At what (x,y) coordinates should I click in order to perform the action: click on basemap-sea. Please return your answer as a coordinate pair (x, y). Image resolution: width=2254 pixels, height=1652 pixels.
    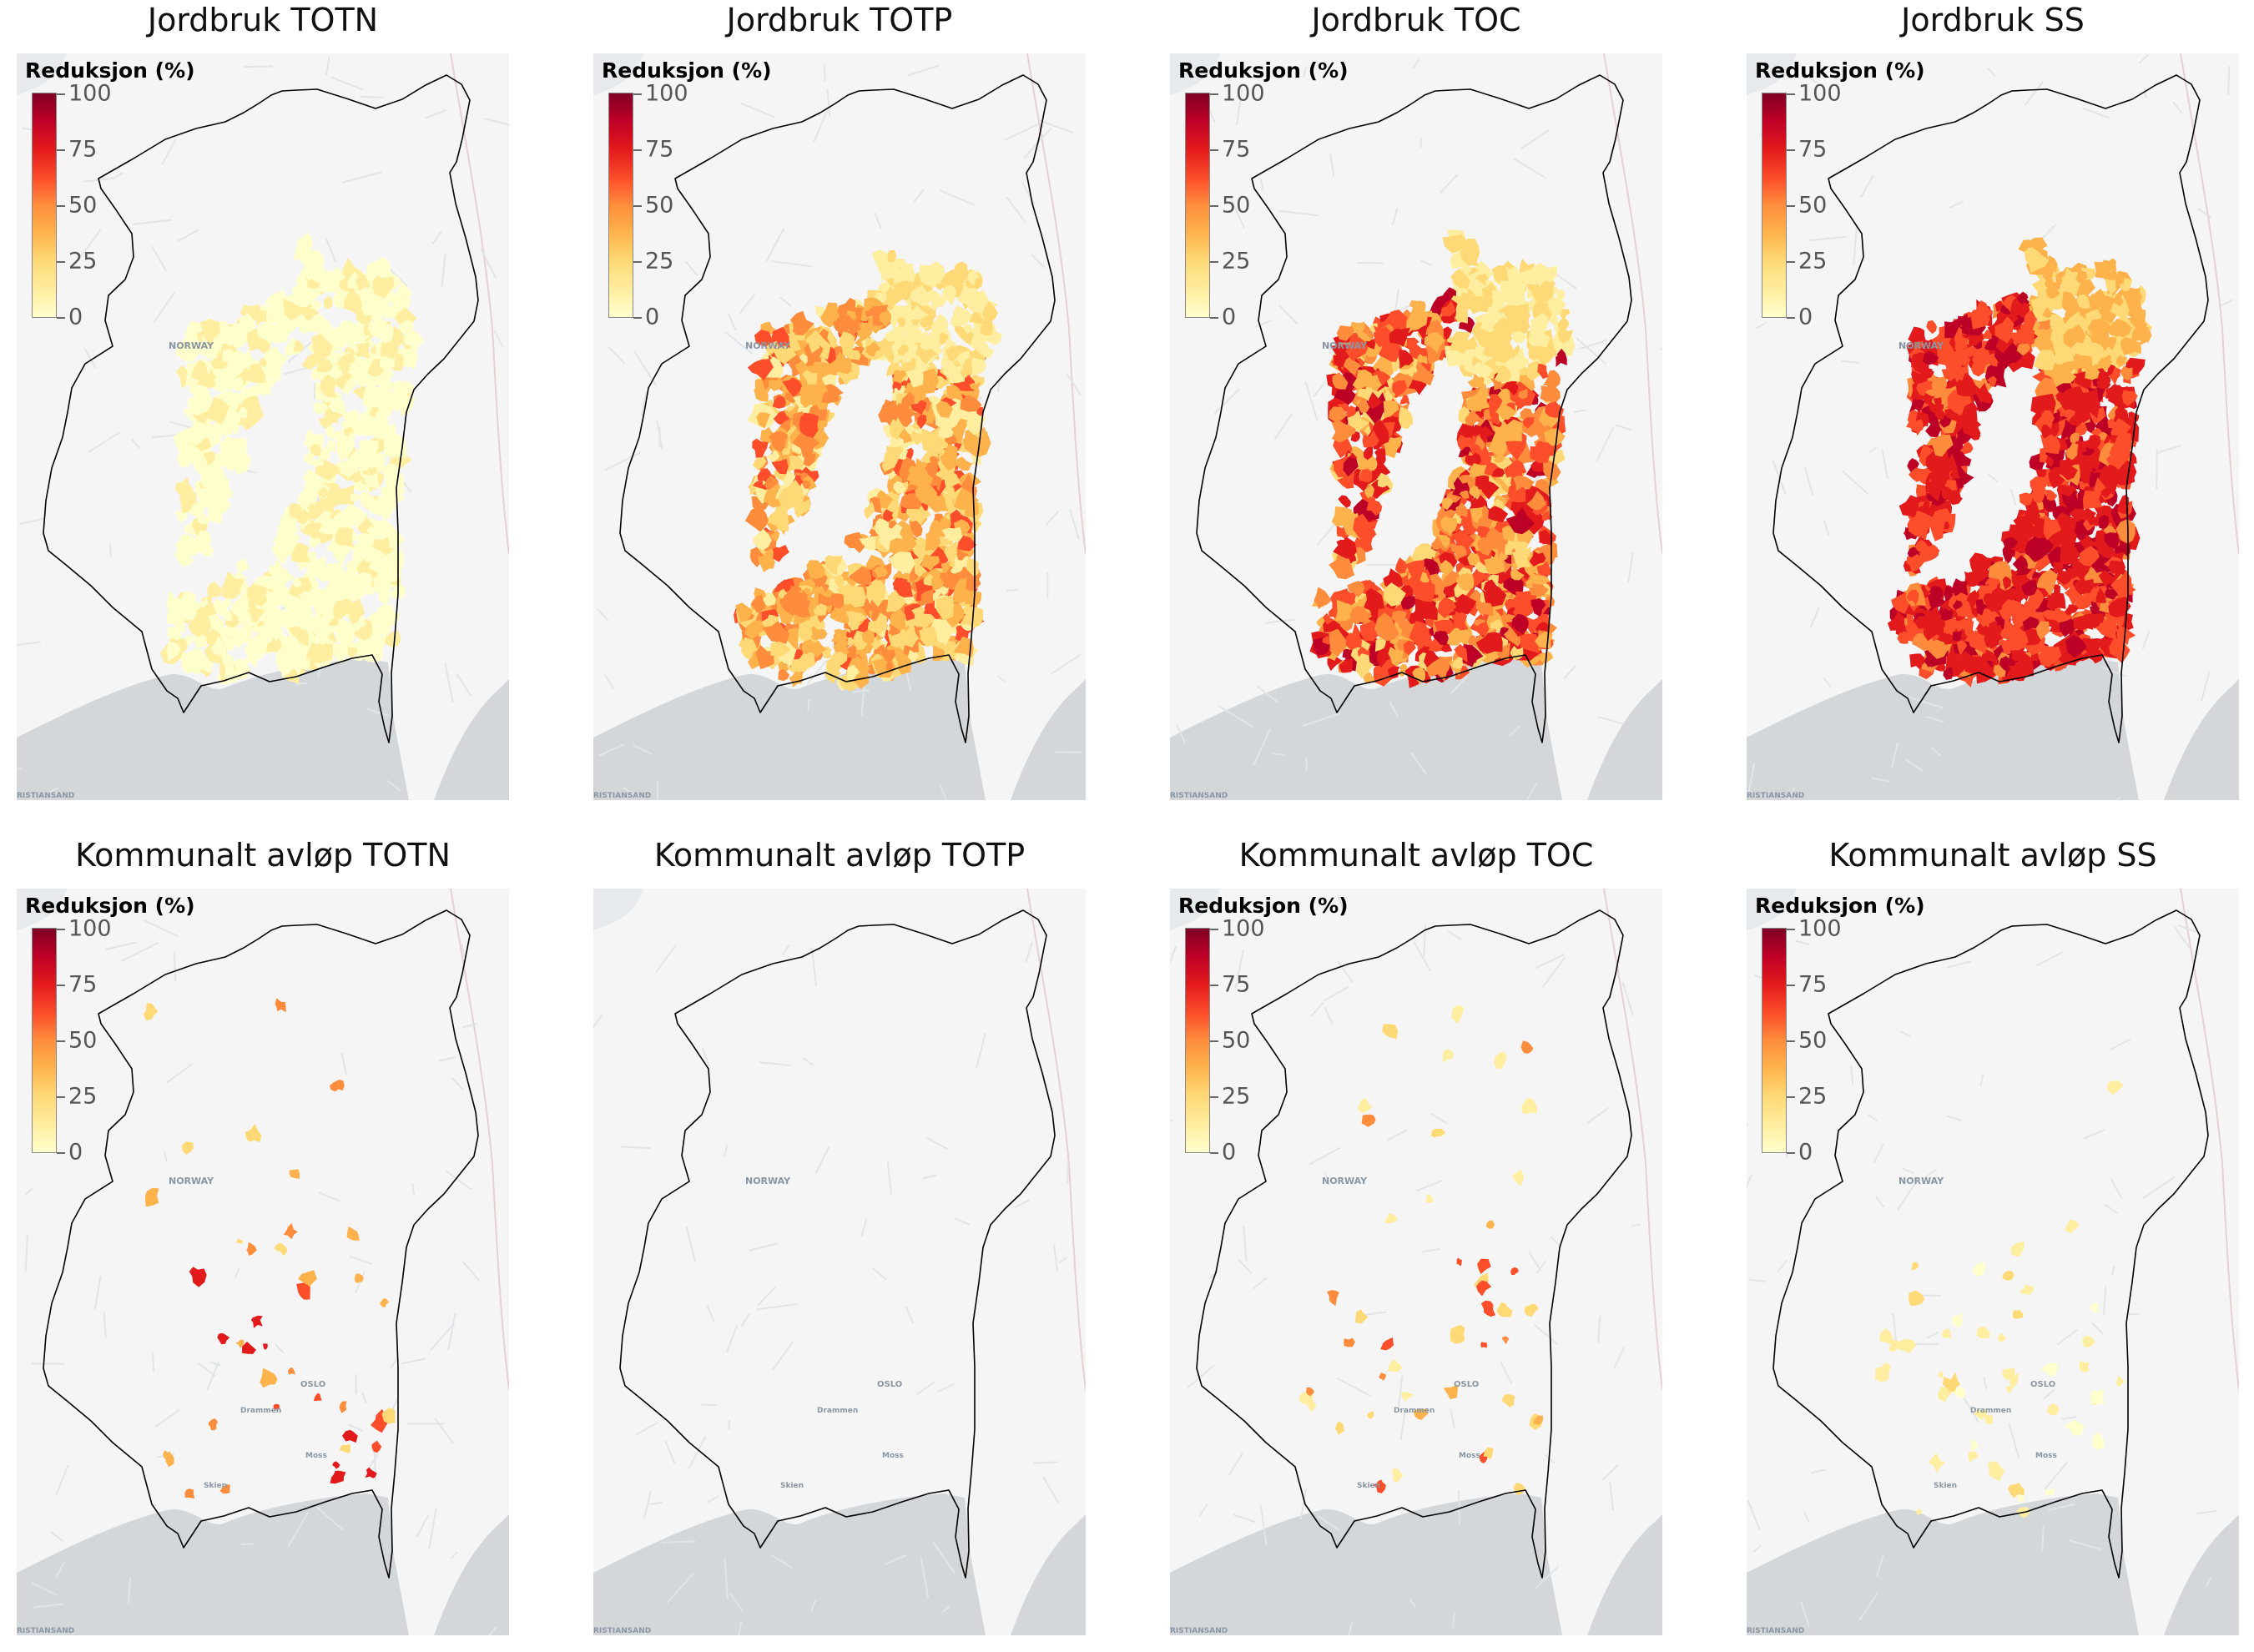
    Looking at the image, I should click on (1943, 1564).